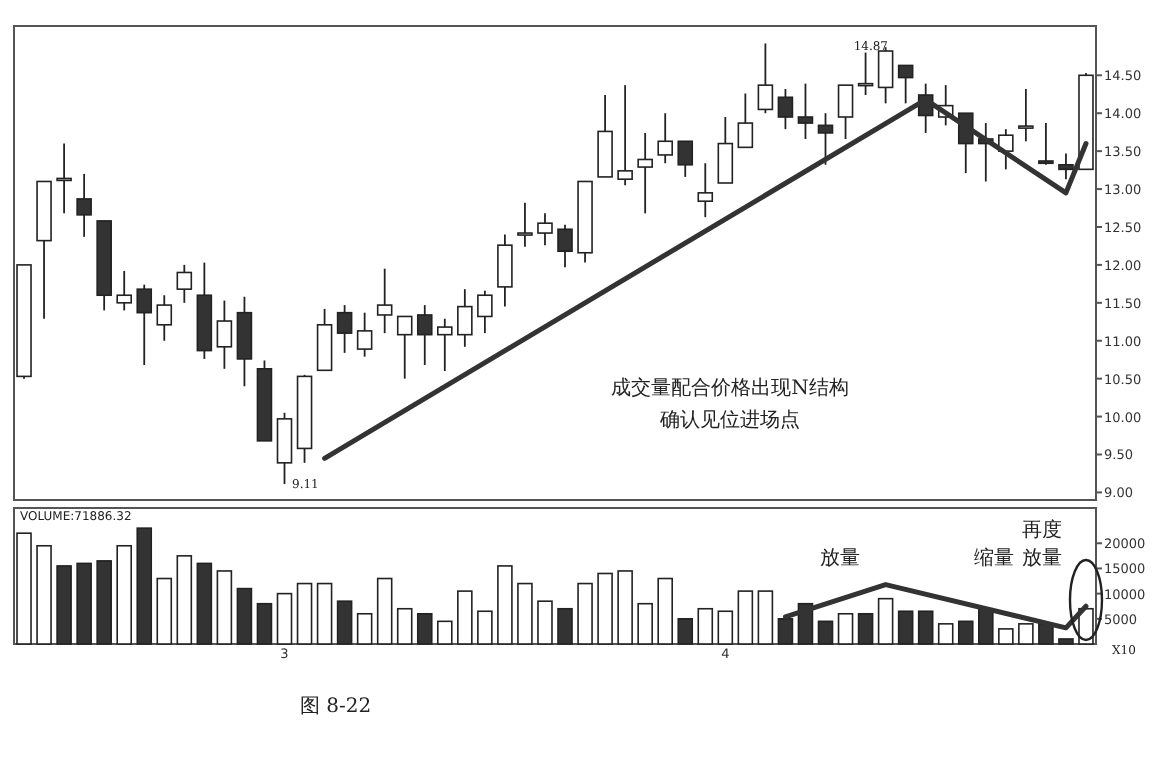 This screenshot has width=1160, height=770. I want to click on annotation: 缩量, so click(994, 558).